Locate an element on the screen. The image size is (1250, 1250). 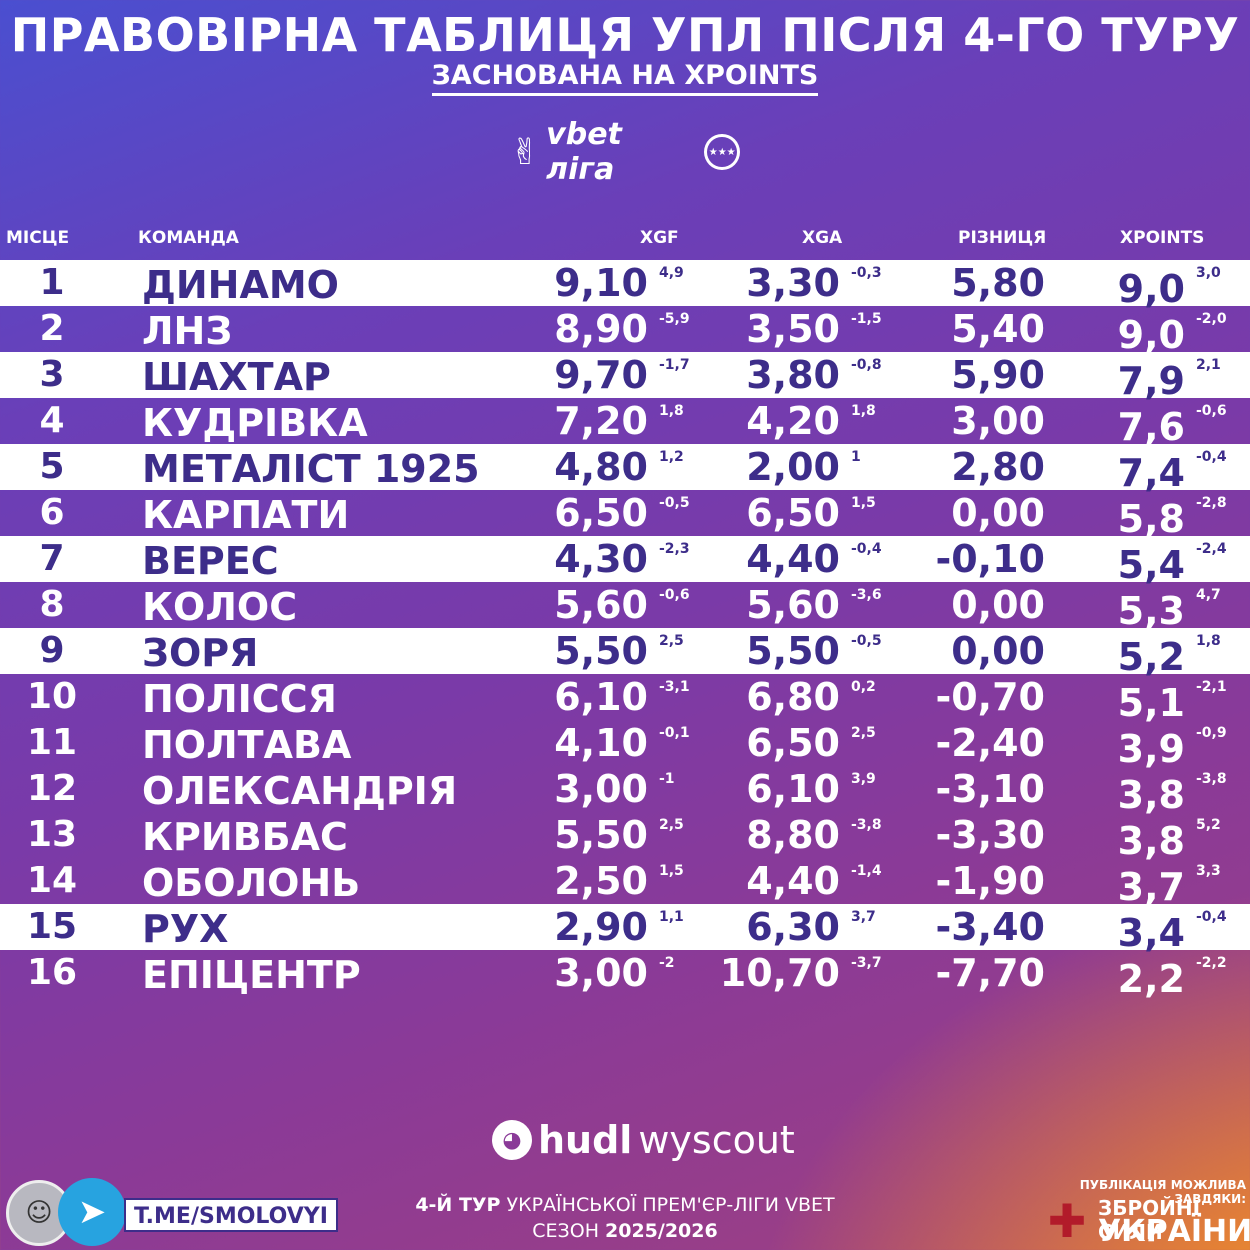
row-team: ЗОРЯ is located at coordinates (200, 653).